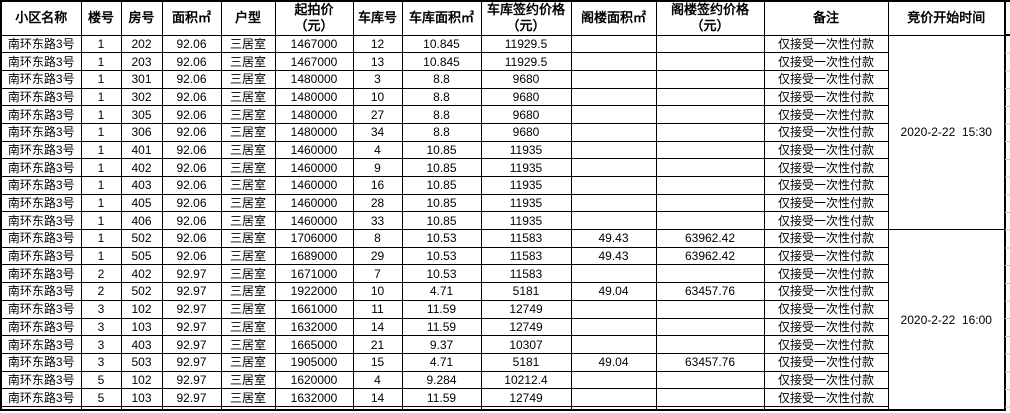 This screenshot has width=1010, height=413. What do you see at coordinates (191, 327) in the screenshot?
I see `cell-area: 92.97` at bounding box center [191, 327].